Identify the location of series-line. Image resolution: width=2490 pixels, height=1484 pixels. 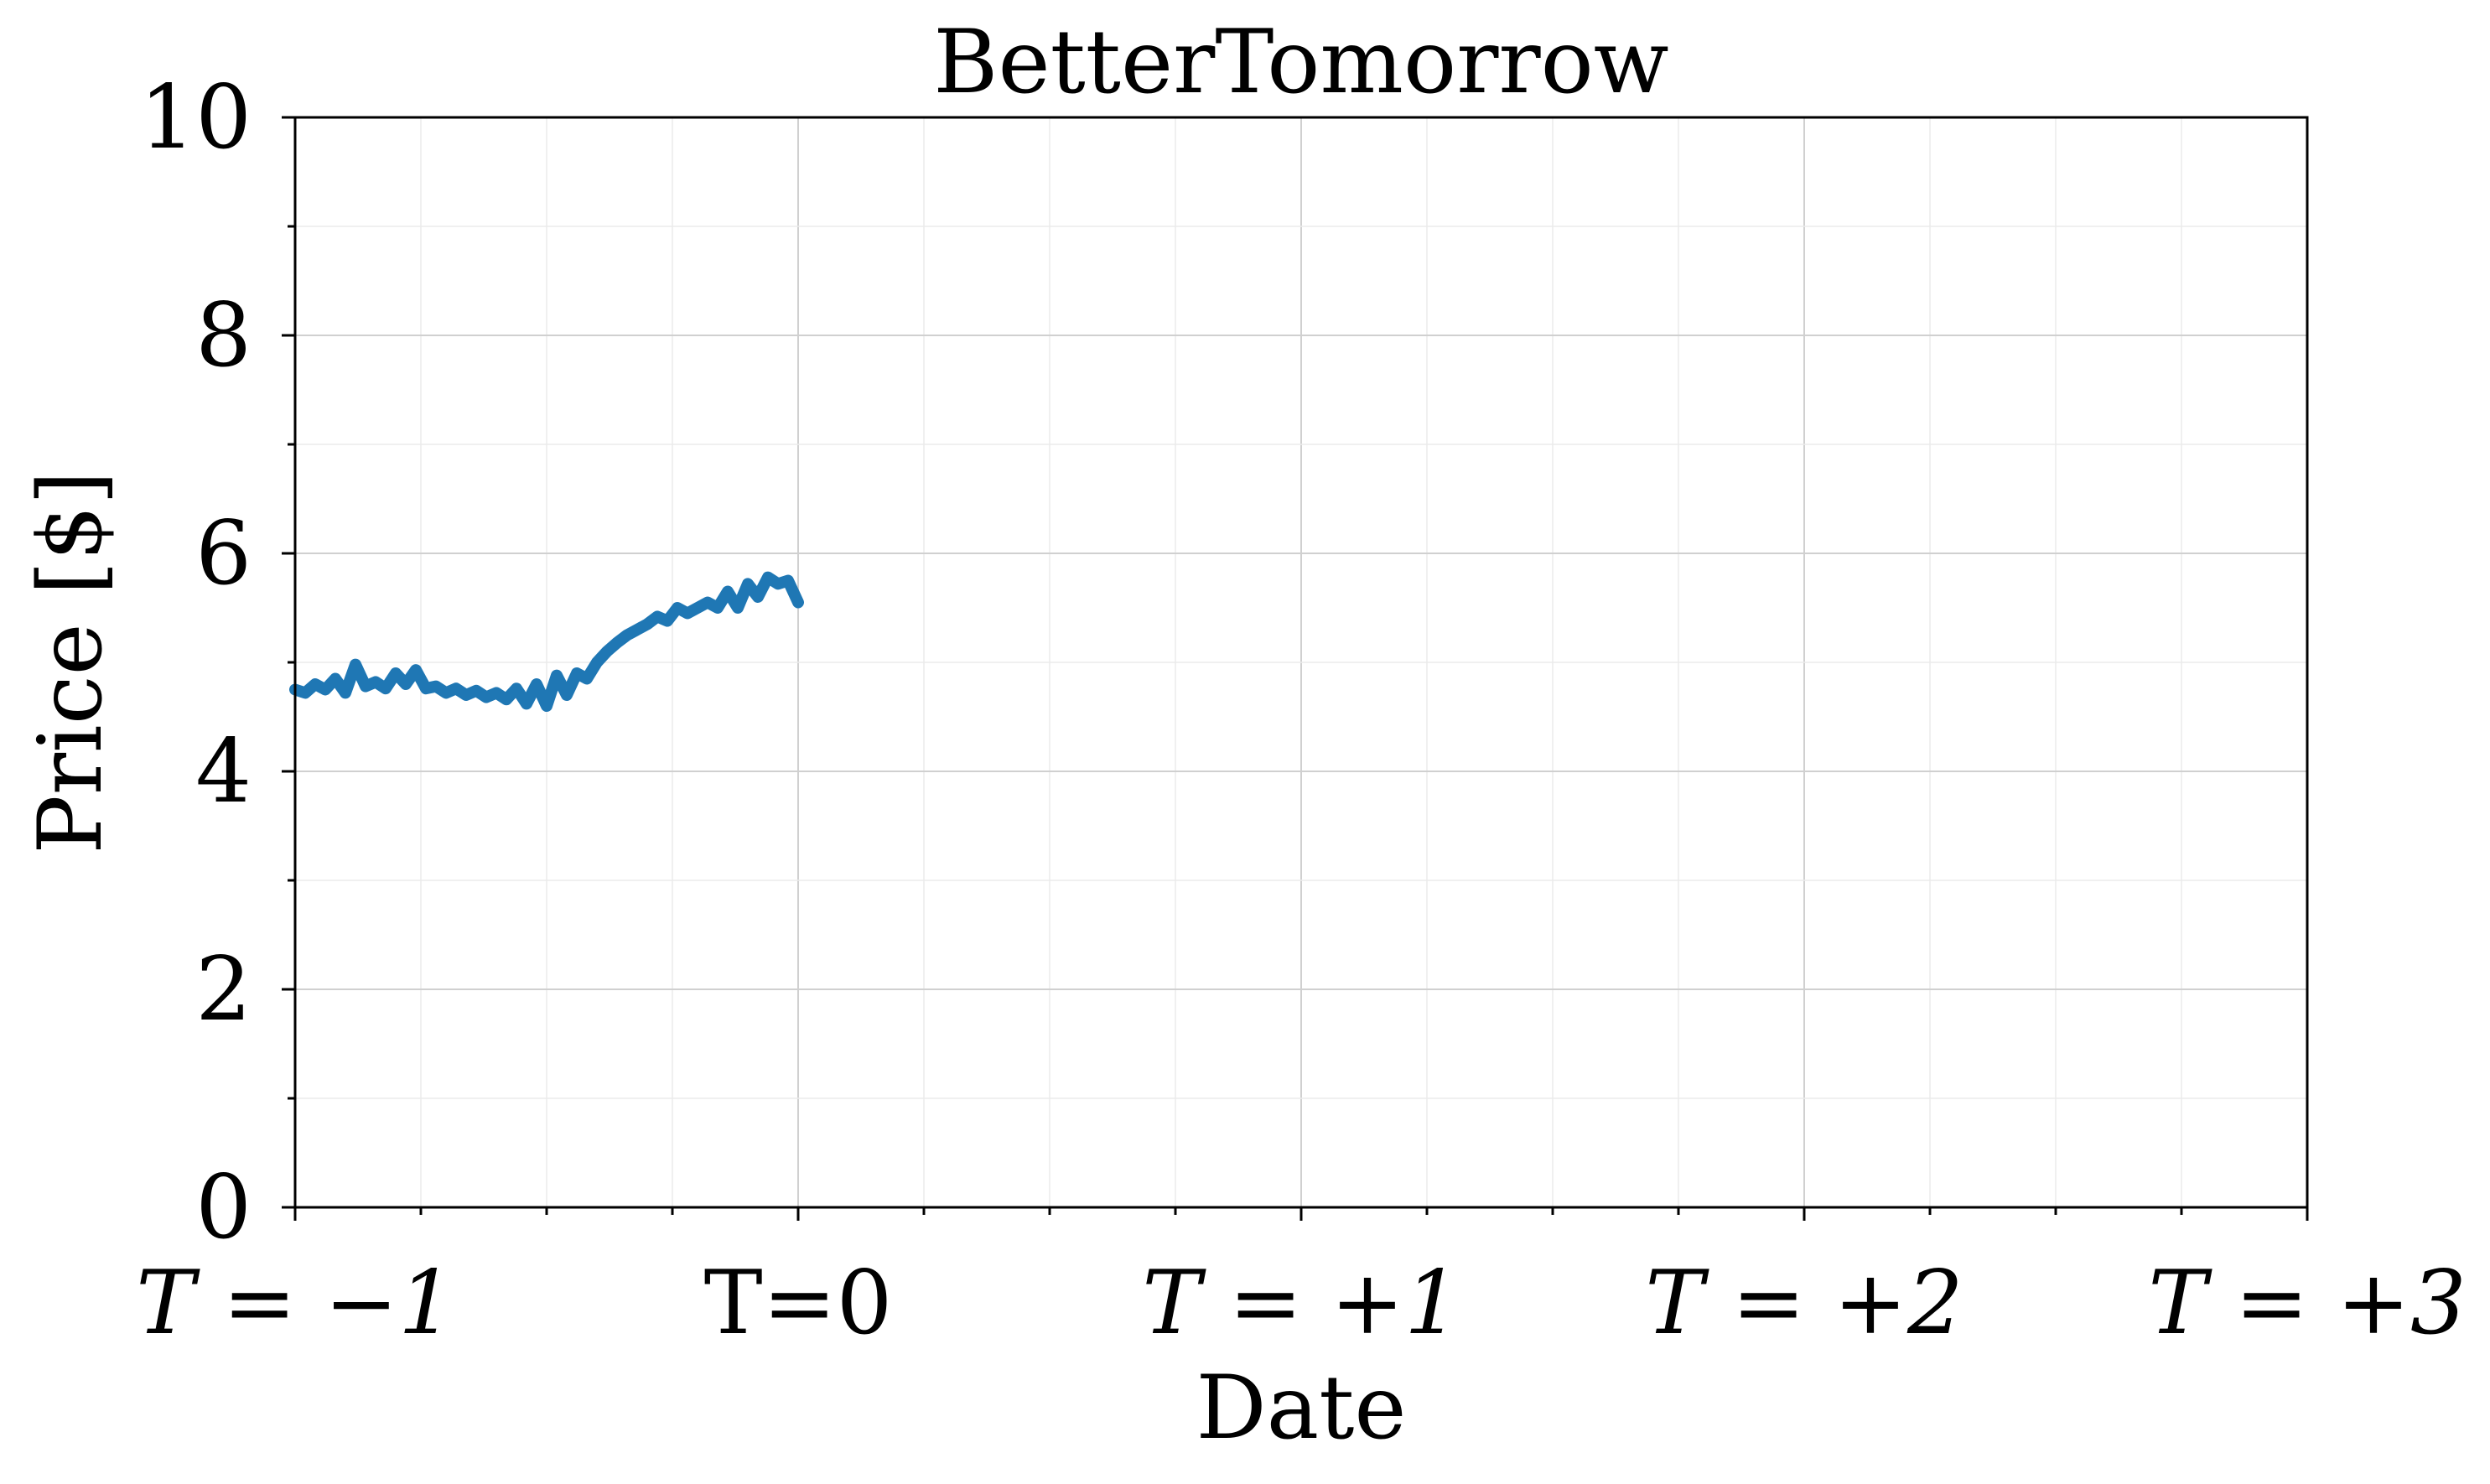
(546, 641).